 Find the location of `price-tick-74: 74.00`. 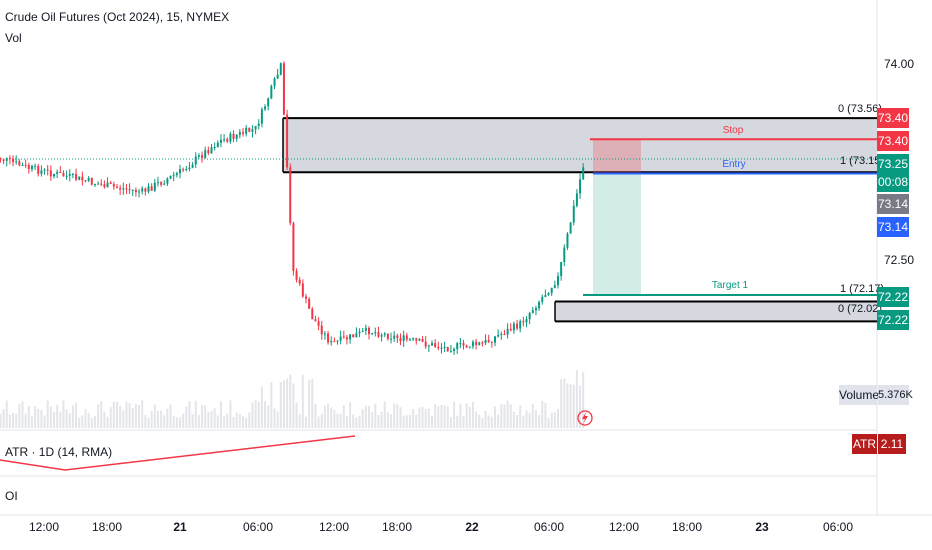

price-tick-74: 74.00 is located at coordinates (899, 64).